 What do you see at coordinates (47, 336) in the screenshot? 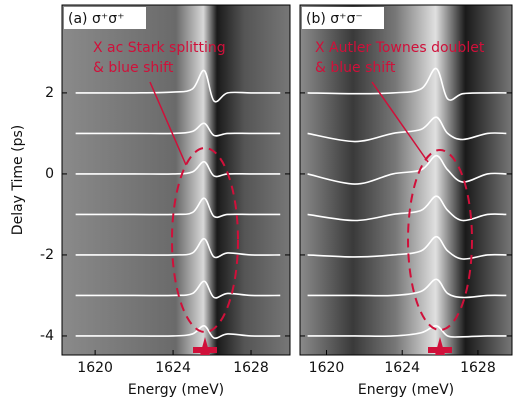
I see `y-tick-label: -4` at bounding box center [47, 336].